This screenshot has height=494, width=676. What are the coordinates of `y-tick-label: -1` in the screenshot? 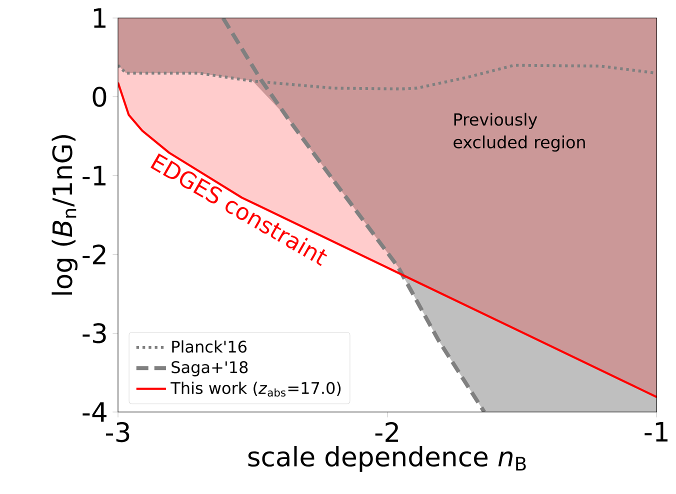 It's located at (94, 176).